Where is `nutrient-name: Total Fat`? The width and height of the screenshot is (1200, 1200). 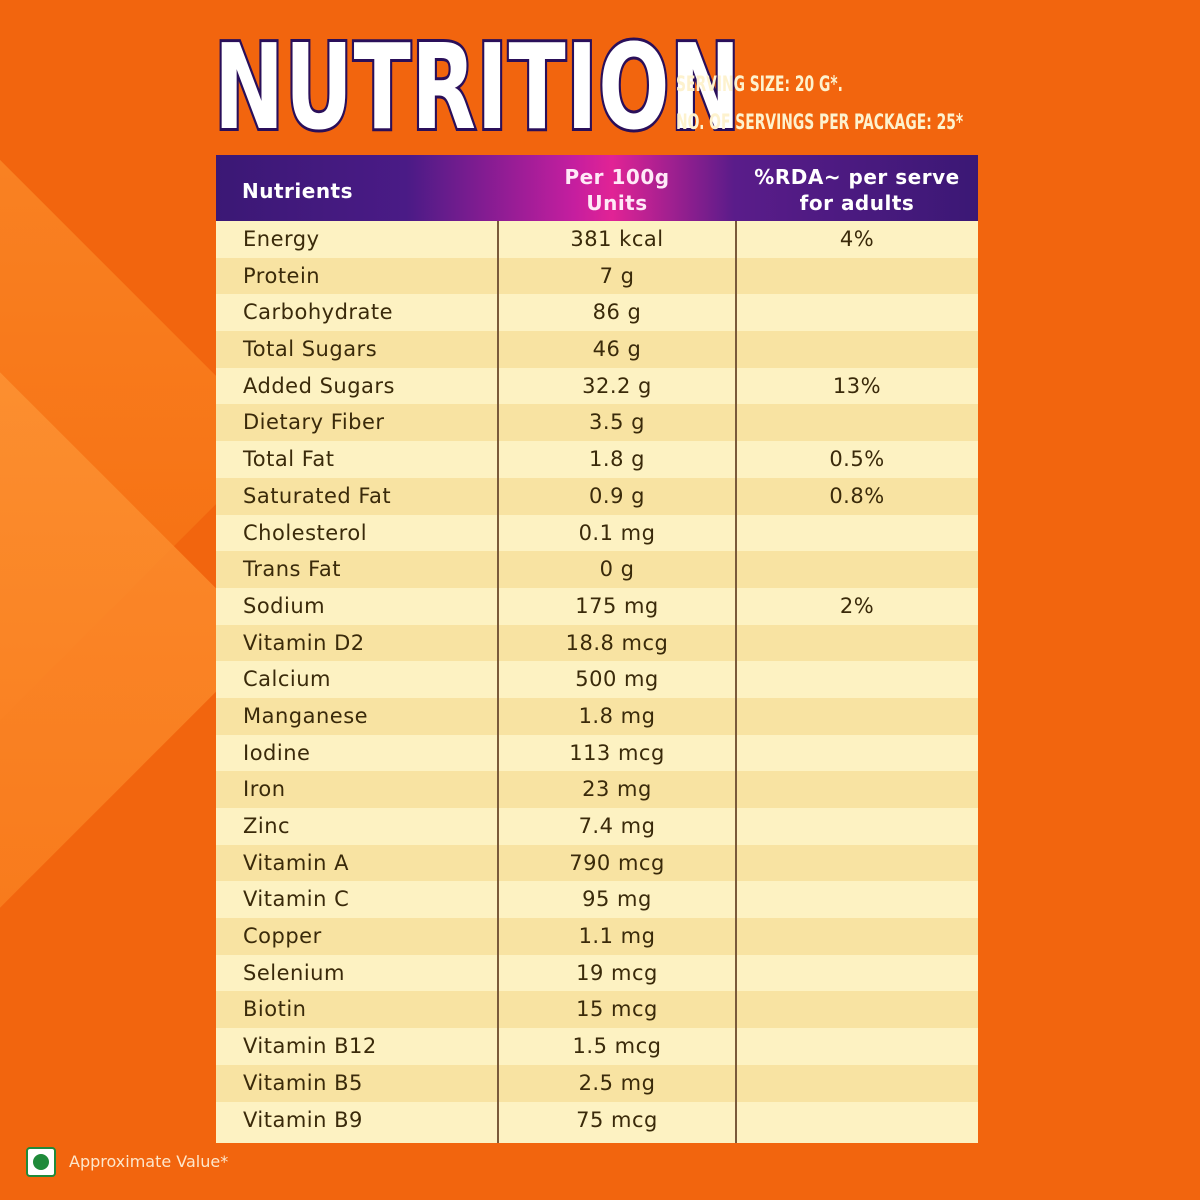
nutrient-name: Total Fat is located at coordinates (289, 459).